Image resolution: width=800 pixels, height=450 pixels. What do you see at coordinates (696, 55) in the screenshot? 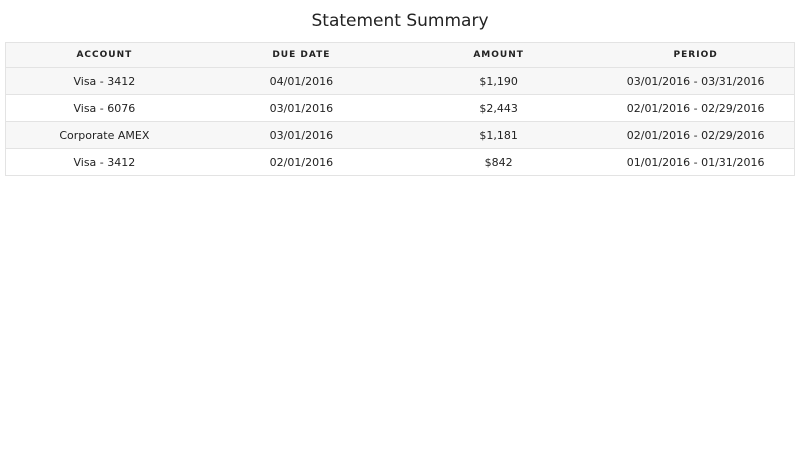
I see `column-header-period: PERIOD` at bounding box center [696, 55].